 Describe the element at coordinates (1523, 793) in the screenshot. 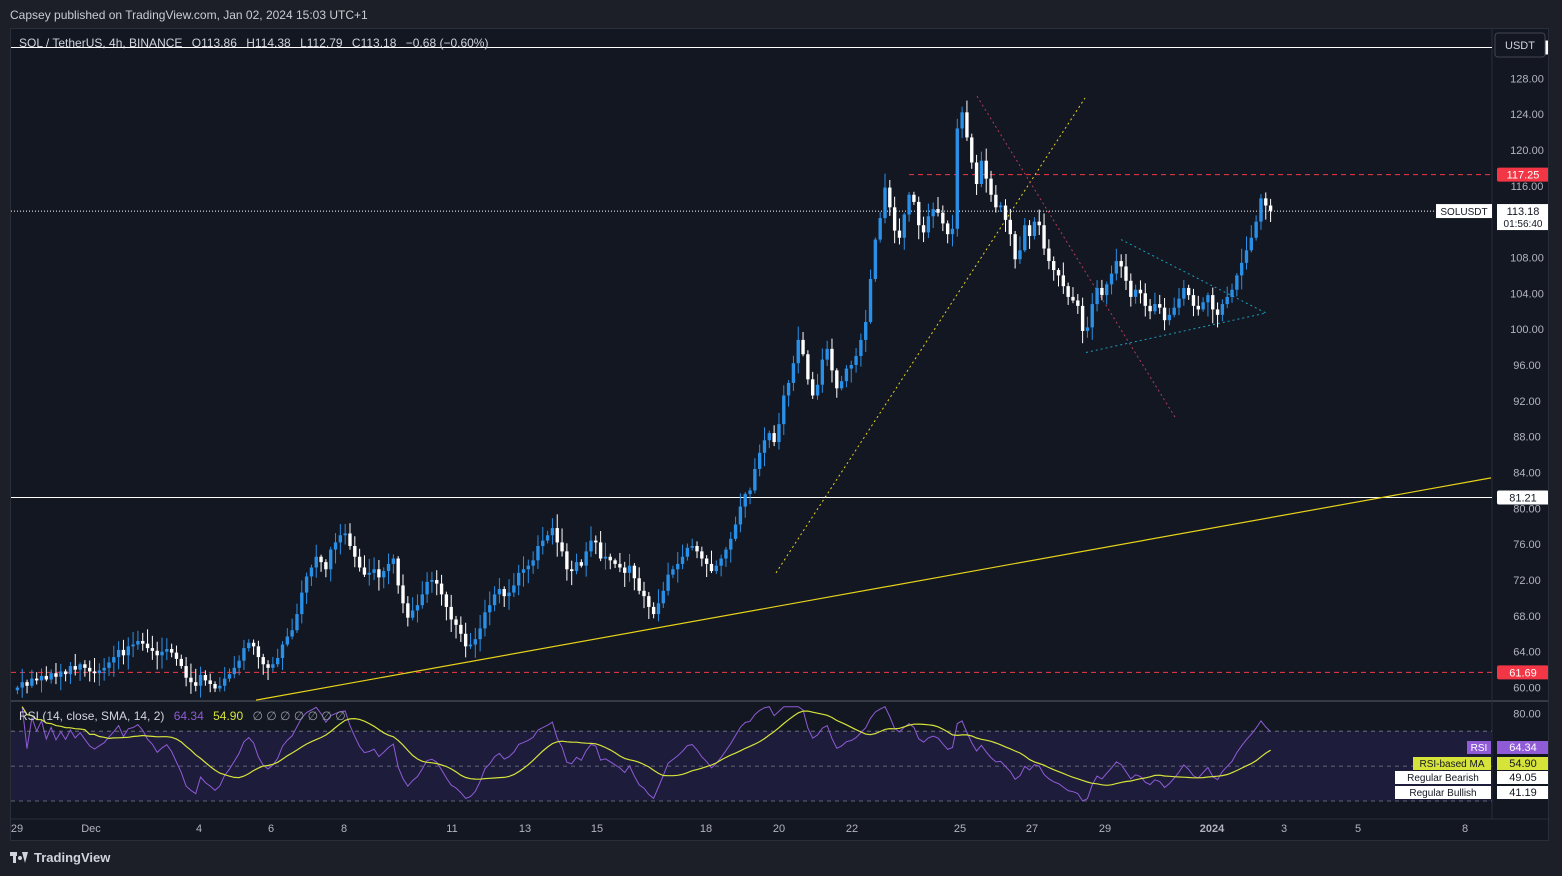

I see `rsi-value-label: 41.19` at that location.